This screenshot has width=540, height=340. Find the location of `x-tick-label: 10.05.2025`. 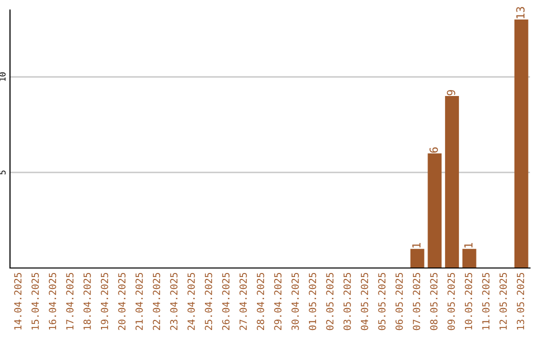

x-tick-label: 10.05.2025 is located at coordinates (468, 301).